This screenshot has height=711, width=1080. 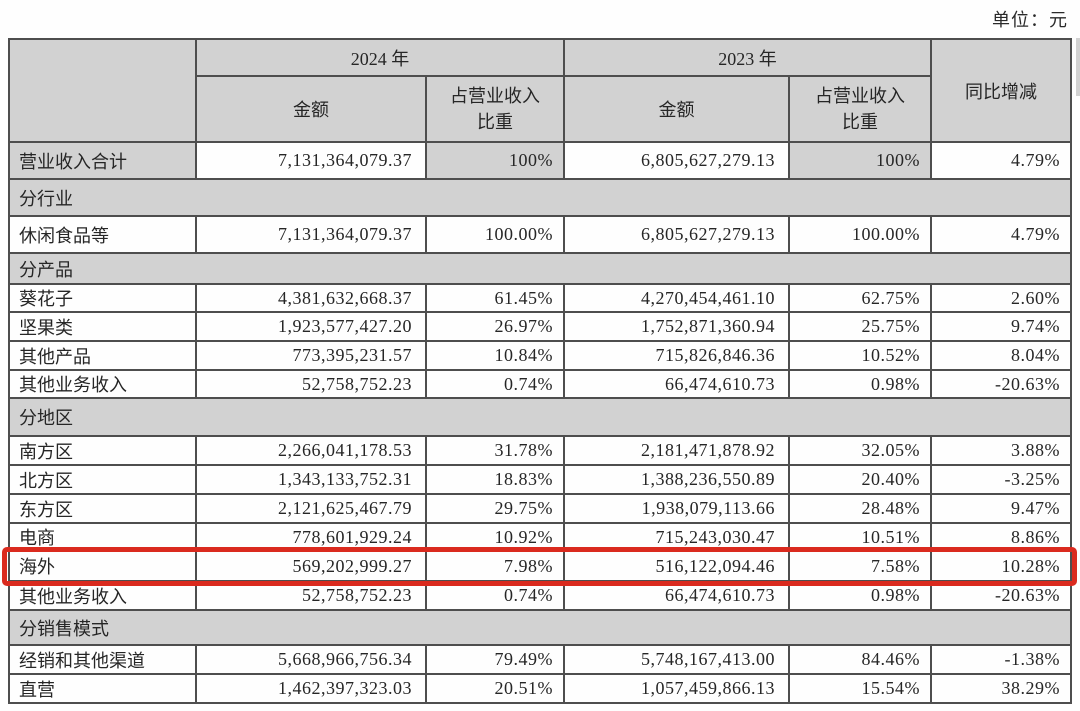 What do you see at coordinates (102, 479) in the screenshot?
I see `row-label-cell: 北方区` at bounding box center [102, 479].